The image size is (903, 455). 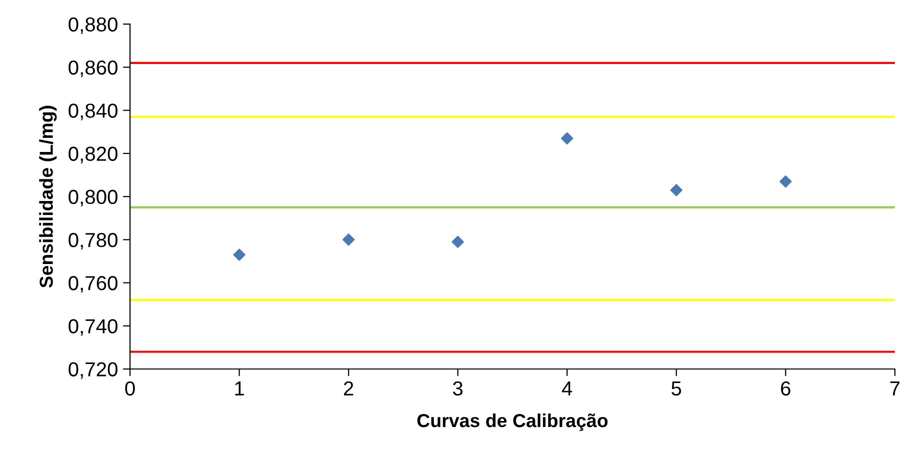 What do you see at coordinates (93, 241) in the screenshot?
I see `y-tick-label: 0,780` at bounding box center [93, 241].